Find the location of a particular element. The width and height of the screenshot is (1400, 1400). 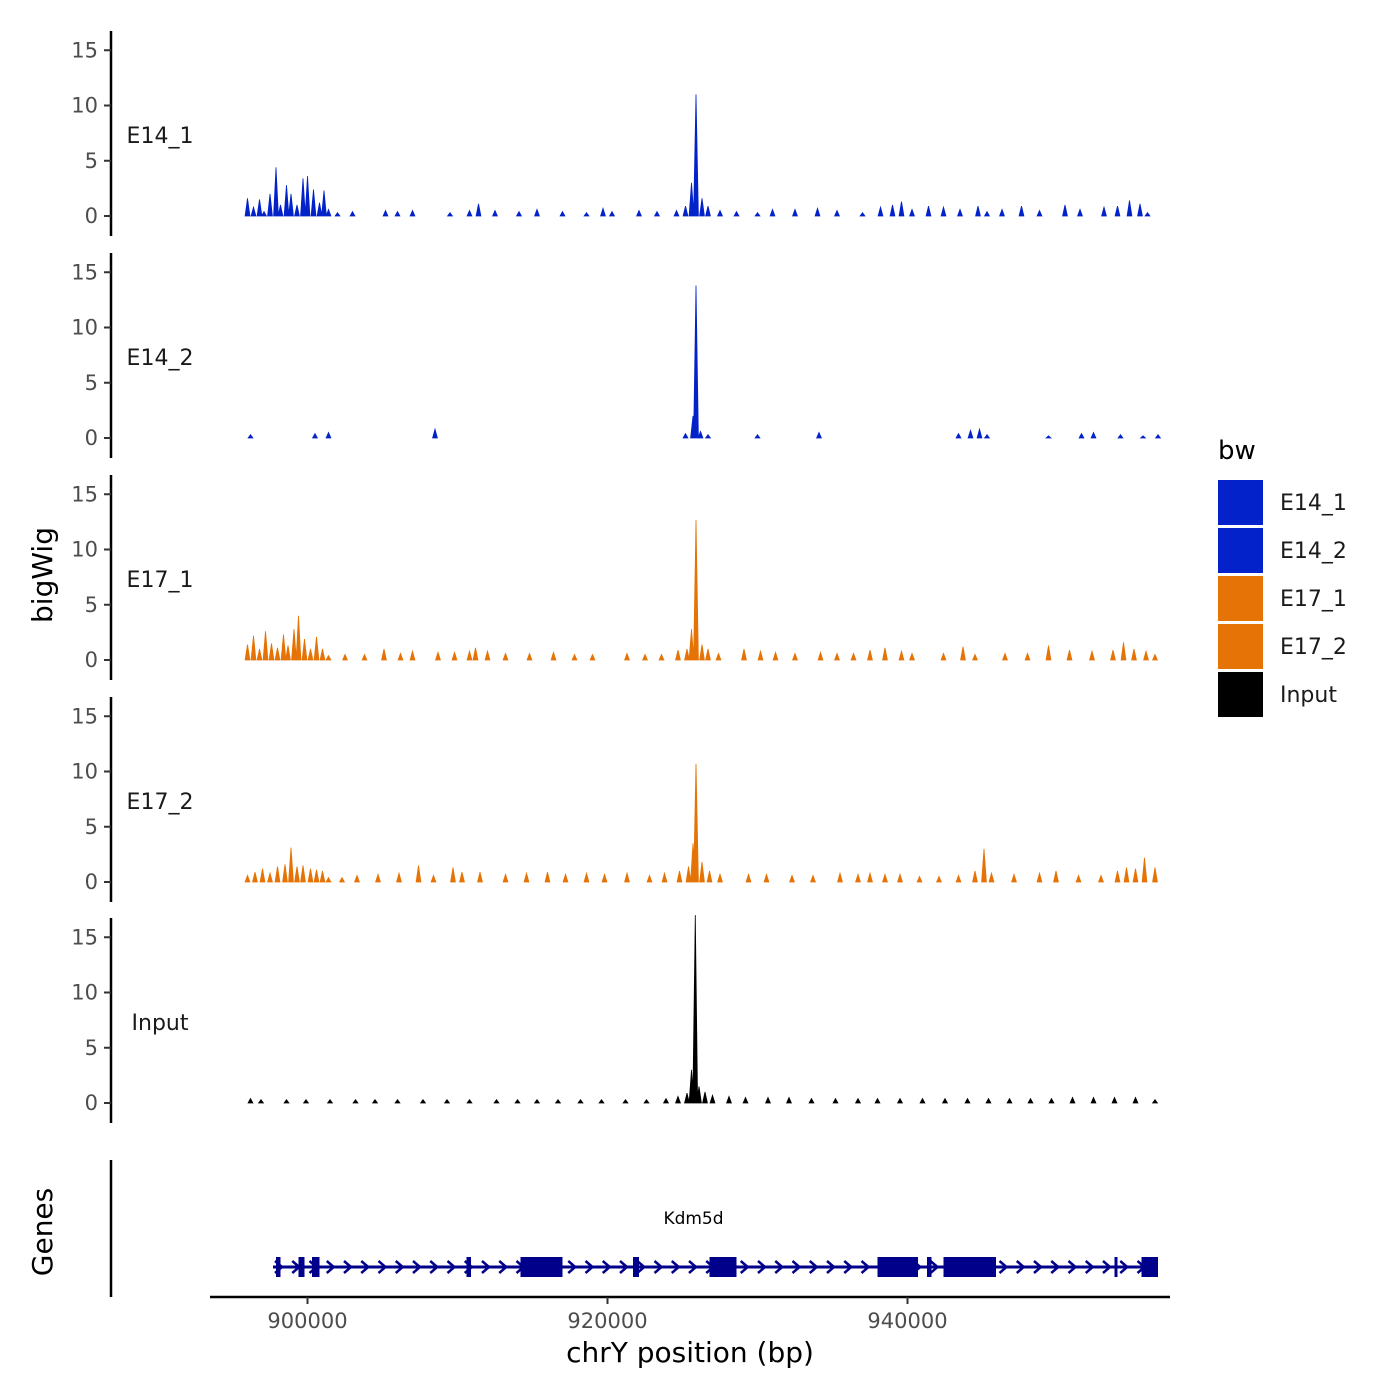

legend-label-E17_1: E17_1 is located at coordinates (1313, 599).